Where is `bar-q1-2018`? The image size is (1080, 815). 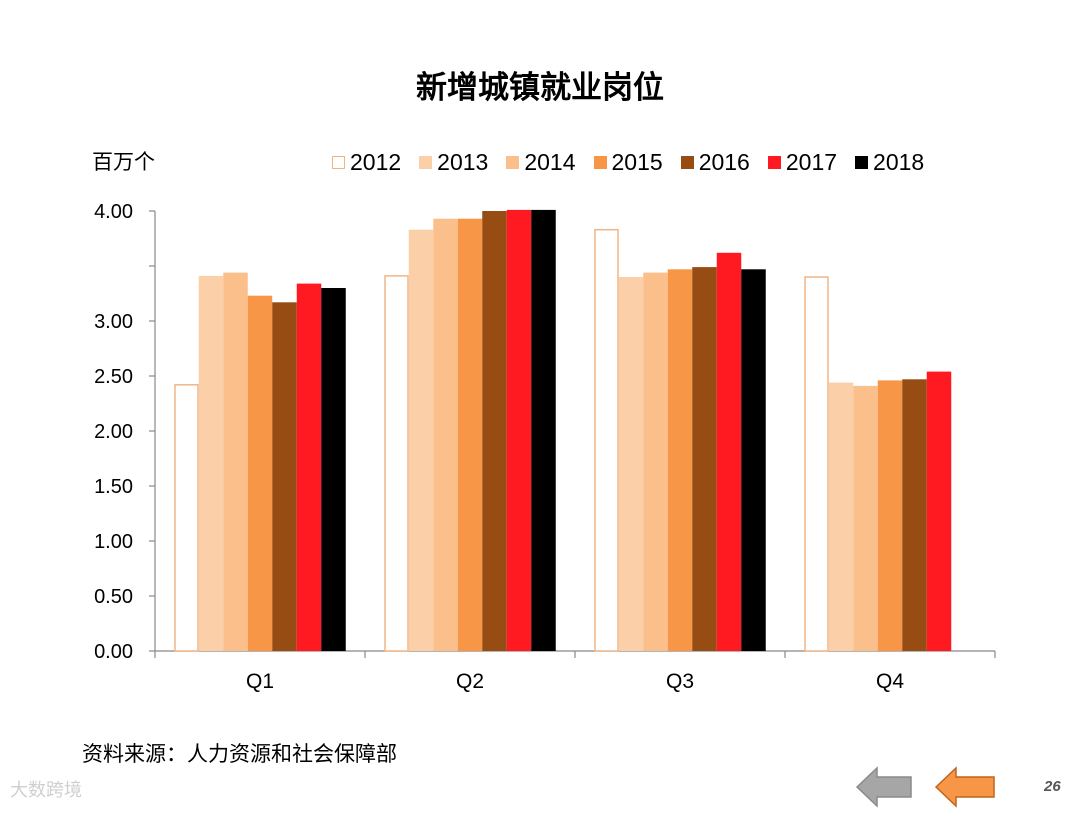 bar-q1-2018 is located at coordinates (333, 469).